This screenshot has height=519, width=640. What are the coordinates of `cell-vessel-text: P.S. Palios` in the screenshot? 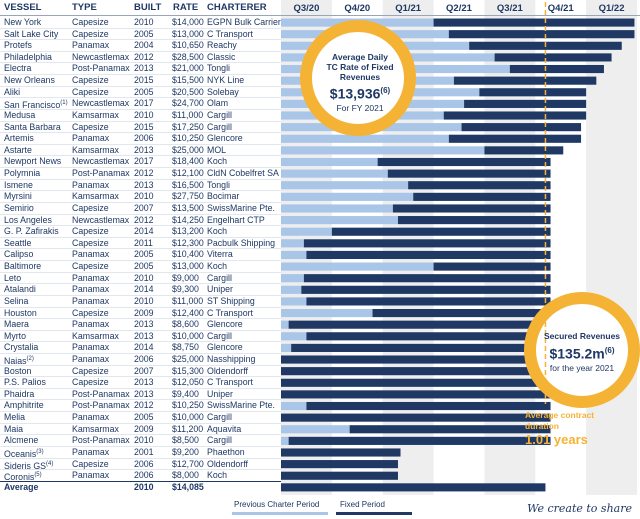 It's located at (25, 382).